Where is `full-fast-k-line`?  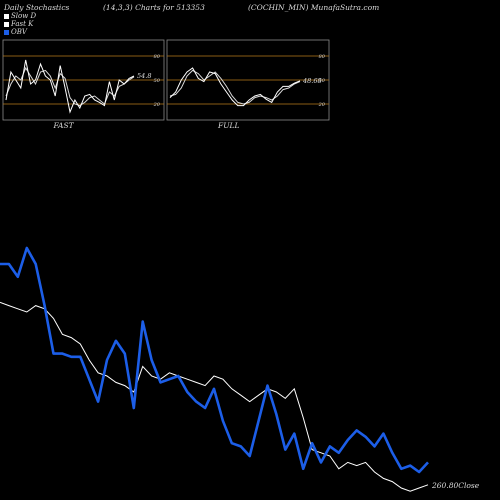
full-fast-k-line is located at coordinates (235, 87).